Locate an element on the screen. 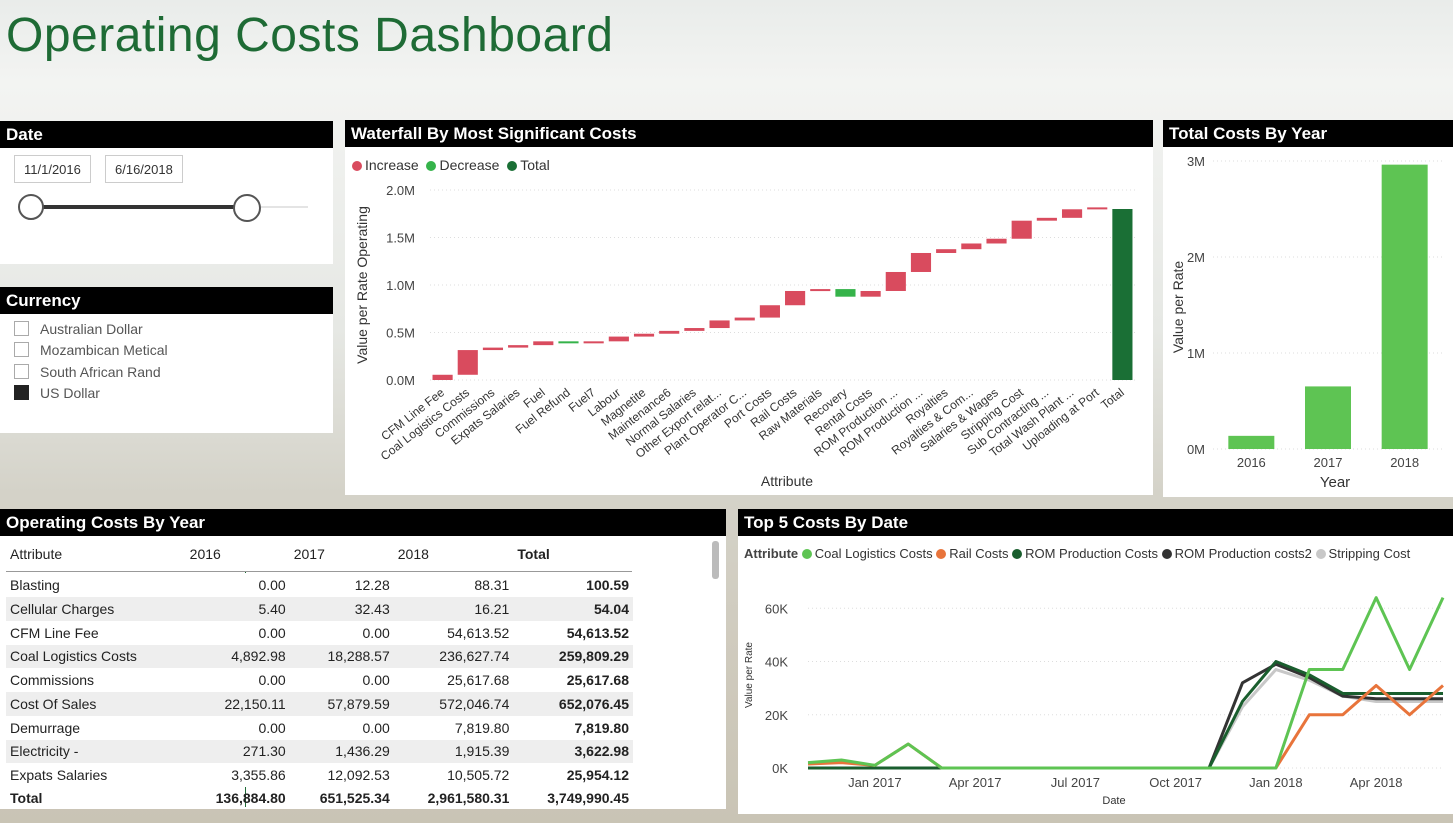 This screenshot has height=823, width=1453. legend-total: Total is located at coordinates (535, 165).